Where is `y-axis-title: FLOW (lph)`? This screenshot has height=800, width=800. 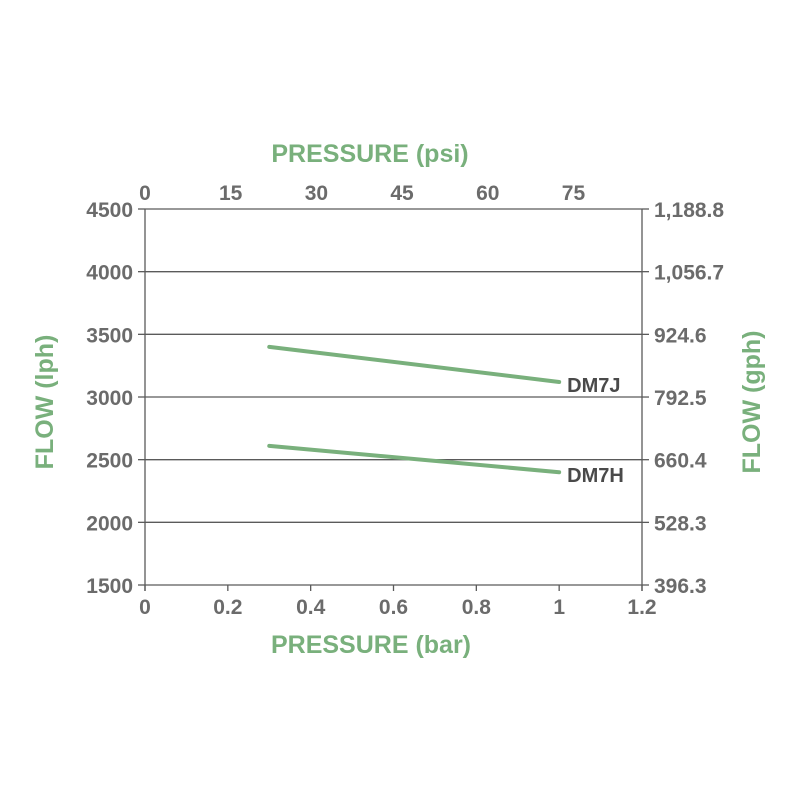
y-axis-title: FLOW (lph) is located at coordinates (45, 402).